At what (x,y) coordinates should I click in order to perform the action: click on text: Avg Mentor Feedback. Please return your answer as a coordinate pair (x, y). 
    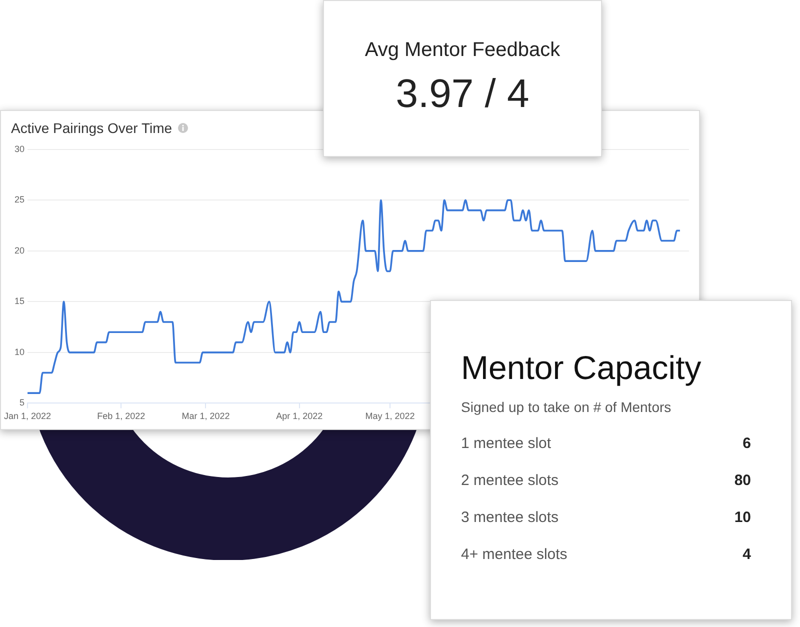
    Looking at the image, I should click on (463, 50).